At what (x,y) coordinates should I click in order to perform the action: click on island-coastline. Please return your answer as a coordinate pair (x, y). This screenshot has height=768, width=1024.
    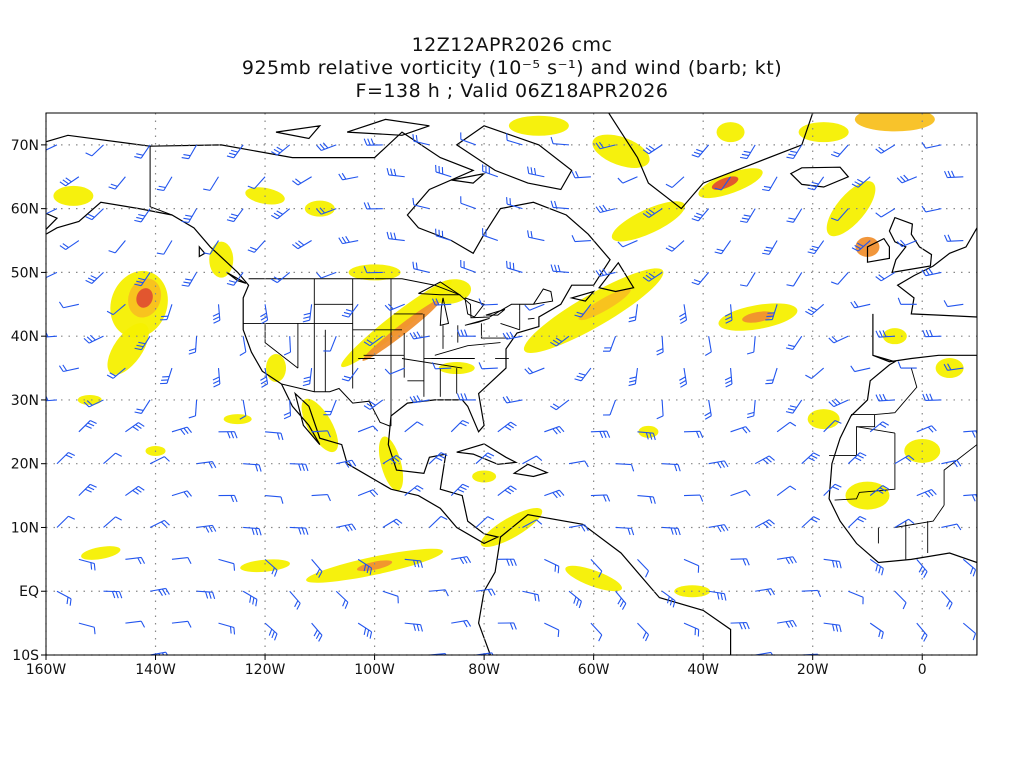
    Looking at the image, I should click on (388, 127).